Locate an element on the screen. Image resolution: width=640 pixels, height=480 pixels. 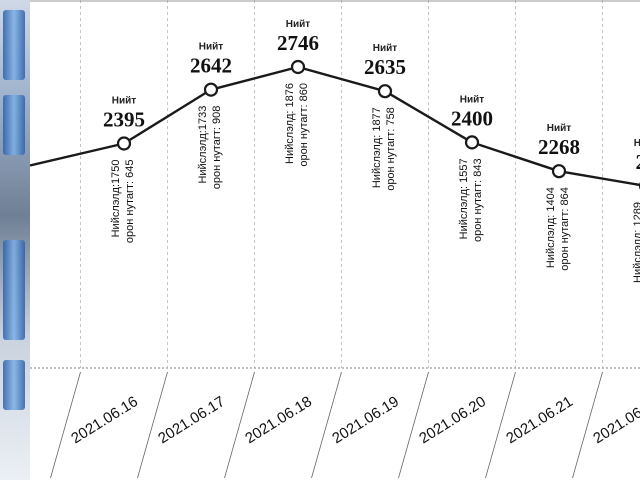
date-tick-label: 2021.06.18 is located at coordinates (278, 420).